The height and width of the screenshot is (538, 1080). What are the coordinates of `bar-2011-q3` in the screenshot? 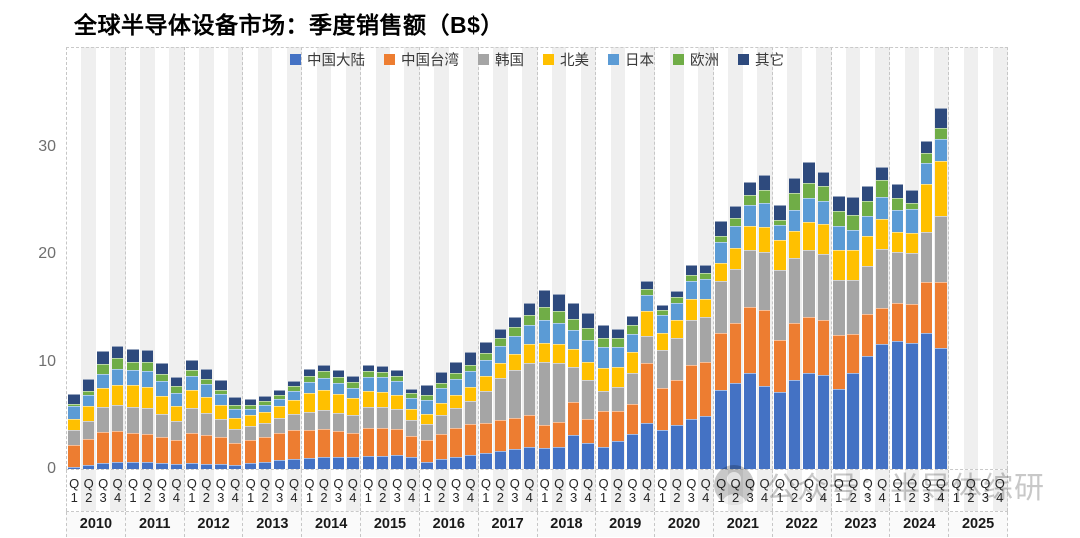 It's located at (162, 258).